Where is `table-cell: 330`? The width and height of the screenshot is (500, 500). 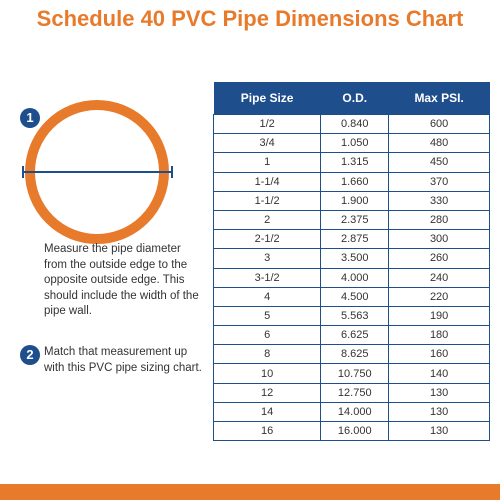 table-cell: 330 is located at coordinates (439, 200).